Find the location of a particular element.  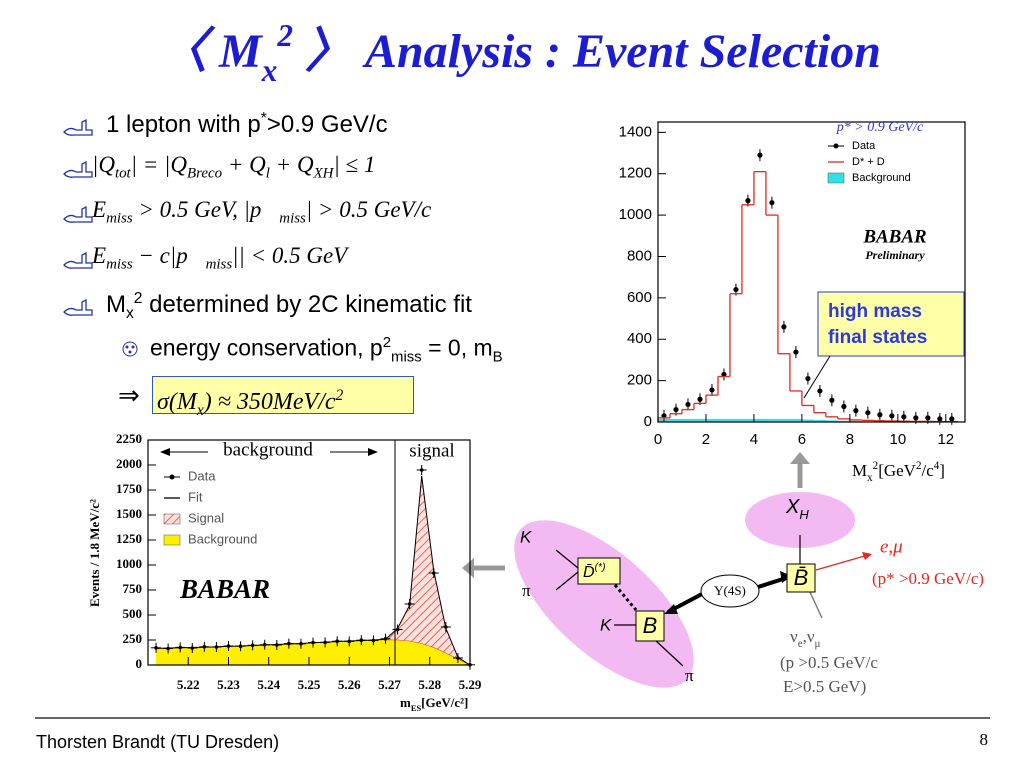

label: D̄(*) is located at coordinates (594, 571).